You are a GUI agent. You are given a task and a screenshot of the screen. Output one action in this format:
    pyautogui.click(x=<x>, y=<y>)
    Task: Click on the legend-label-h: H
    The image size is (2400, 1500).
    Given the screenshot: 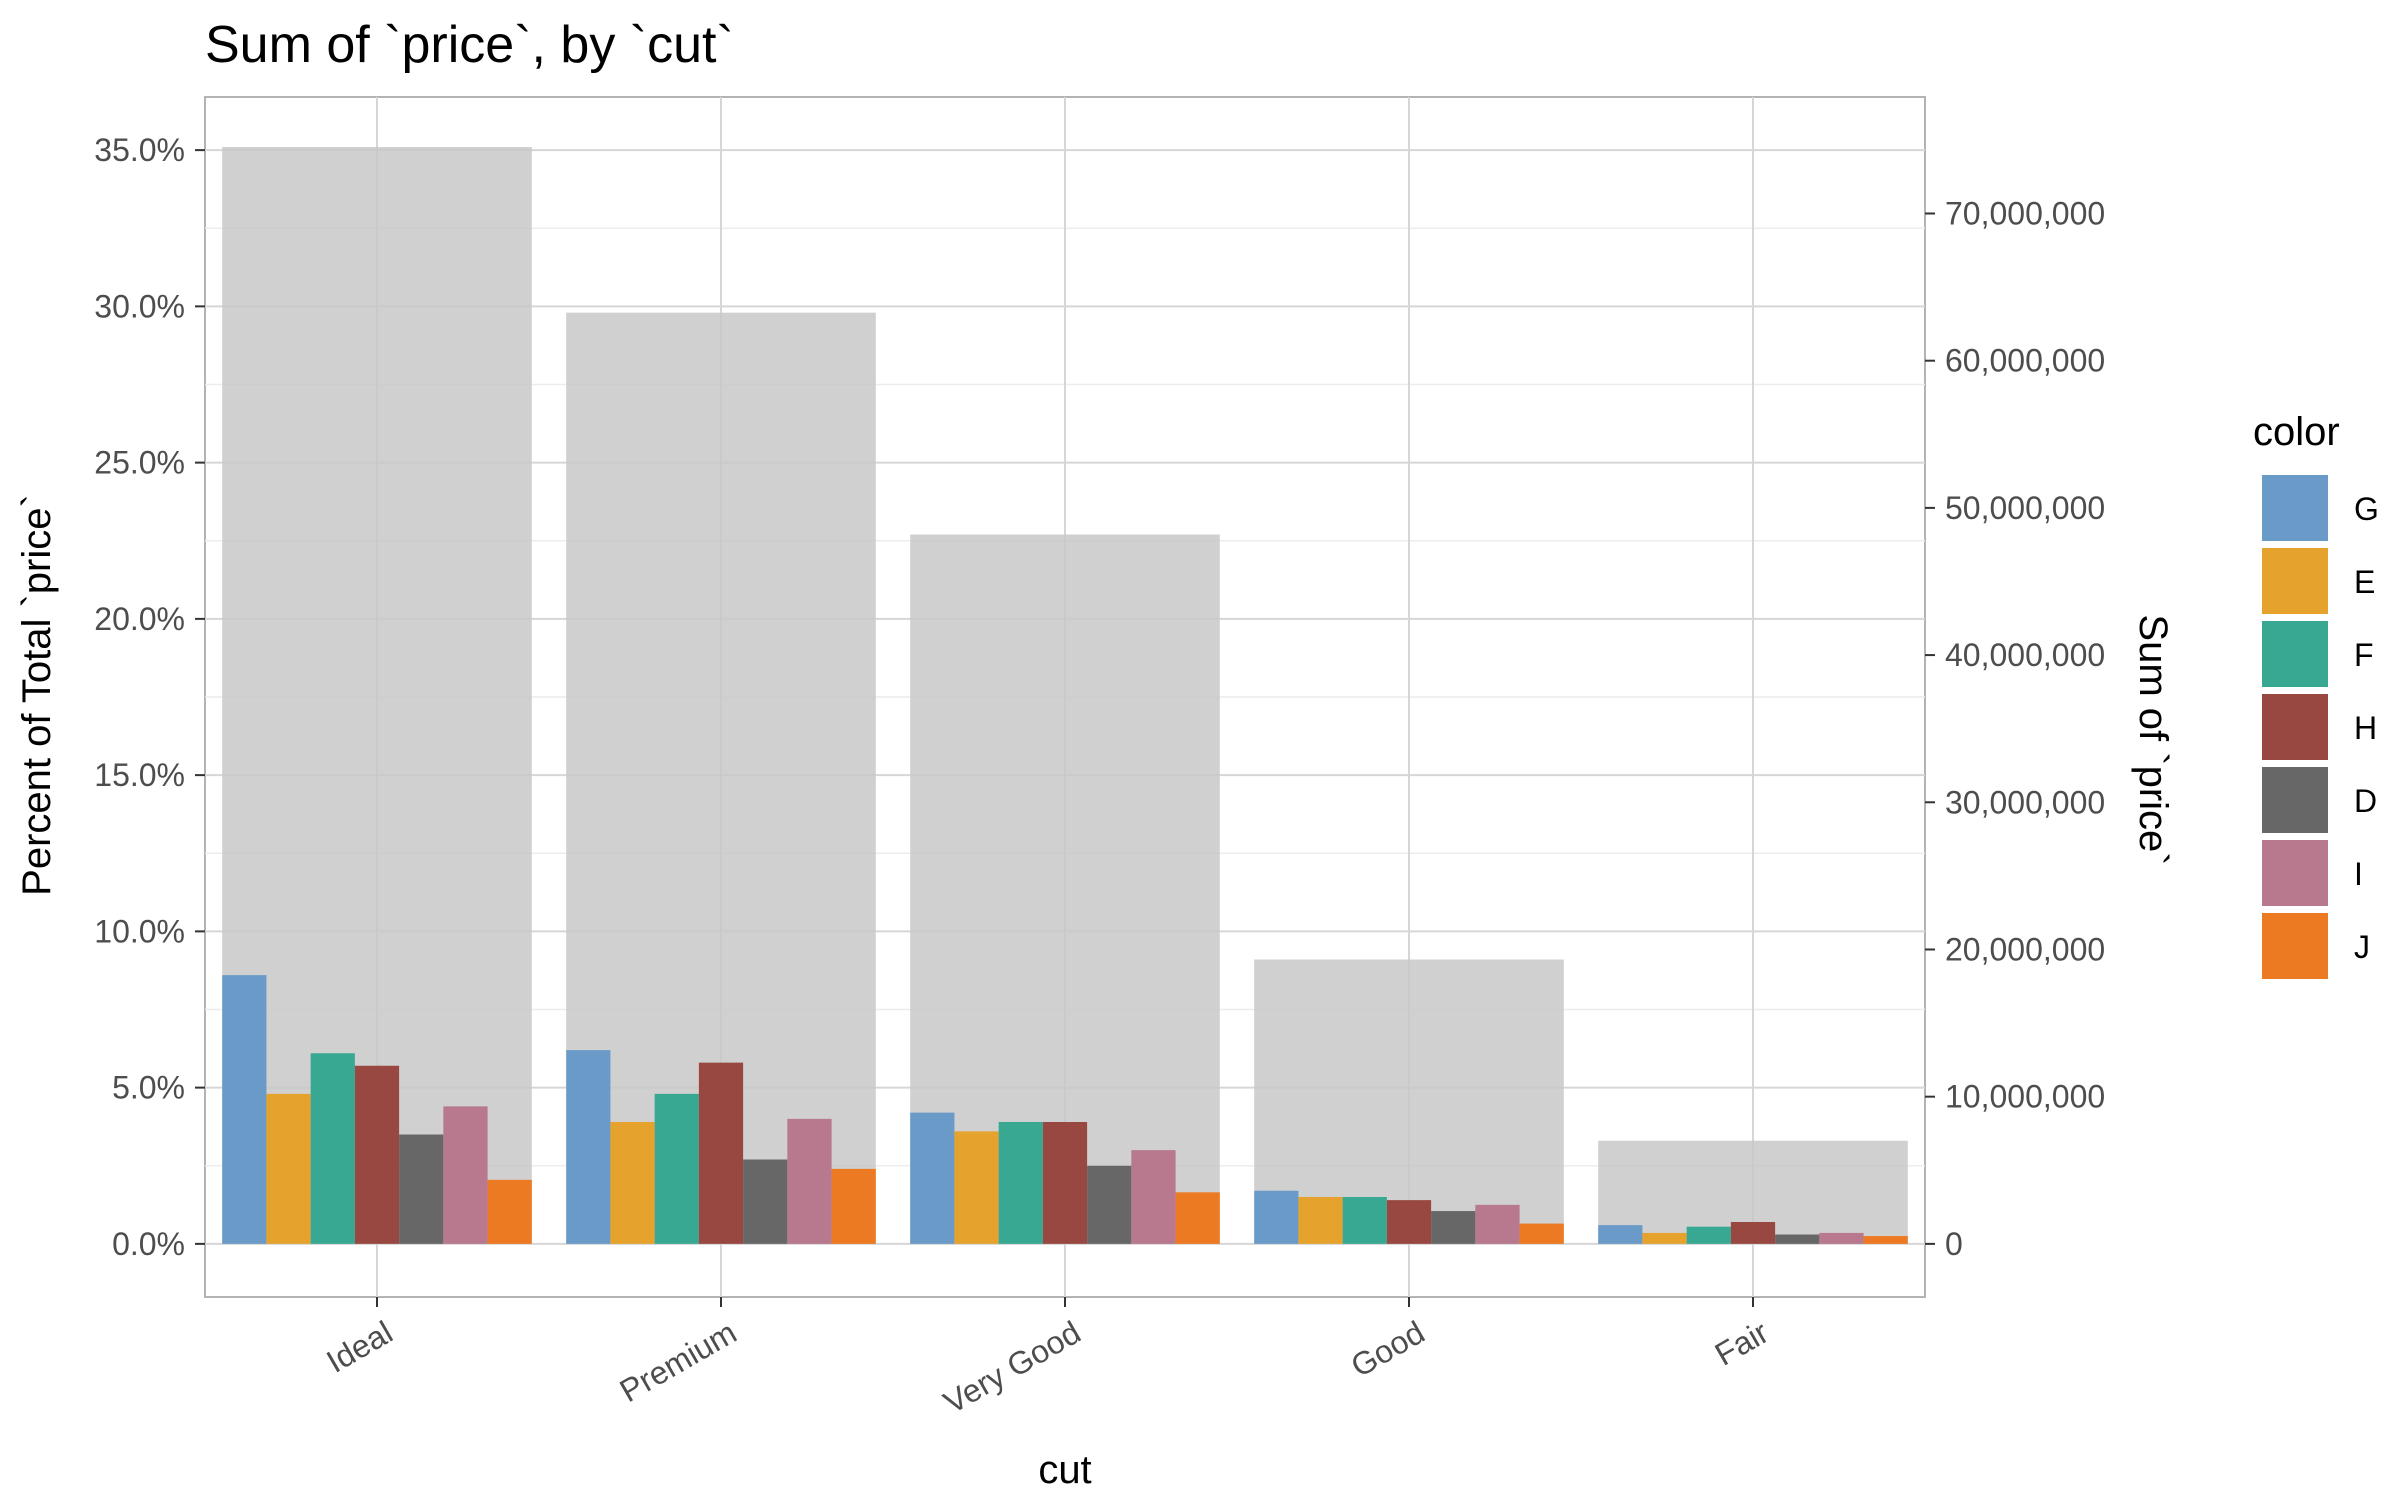 What is the action you would take?
    pyautogui.click(x=2365, y=728)
    